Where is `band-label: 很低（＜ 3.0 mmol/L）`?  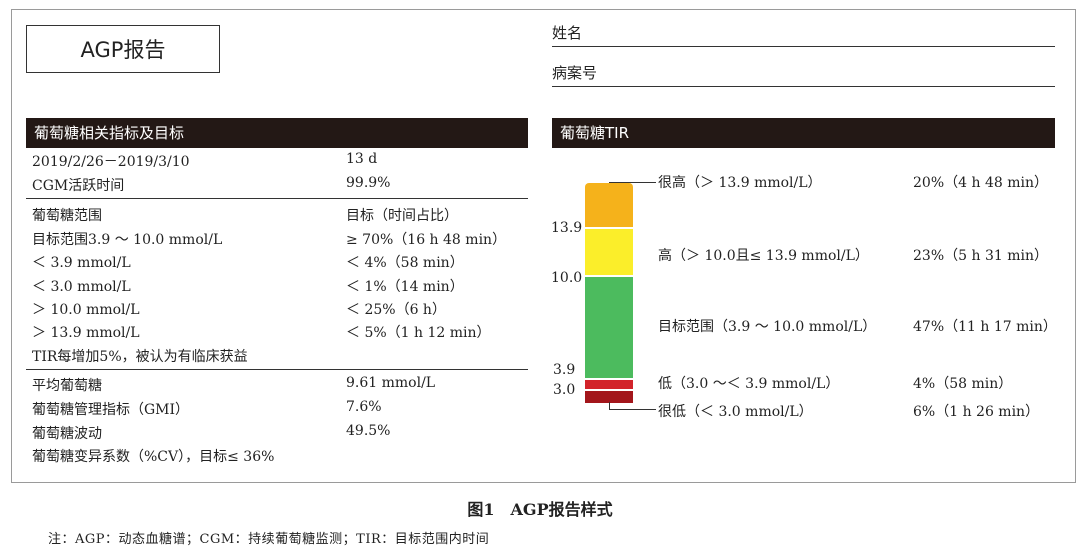
band-label: 很低（＜ 3.0 mmol/L） is located at coordinates (735, 412).